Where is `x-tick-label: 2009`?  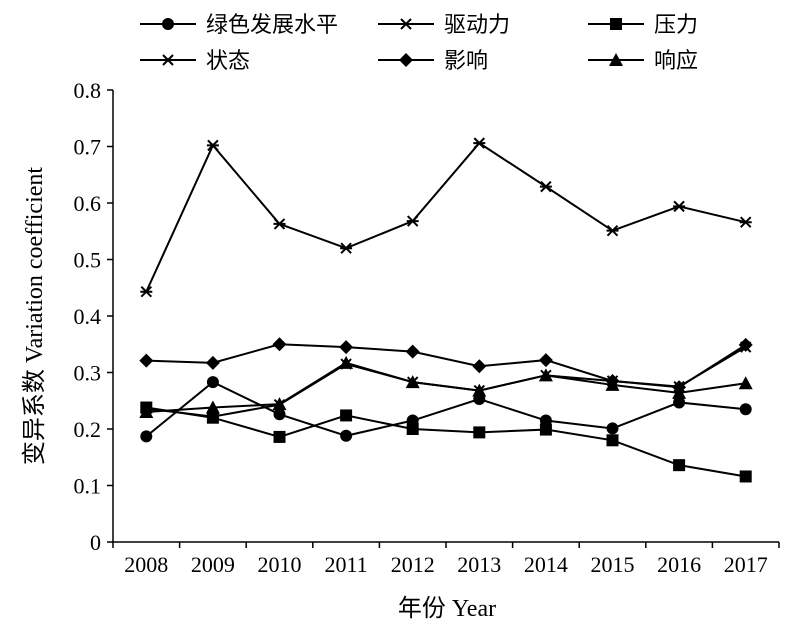 x-tick-label: 2009 is located at coordinates (213, 564).